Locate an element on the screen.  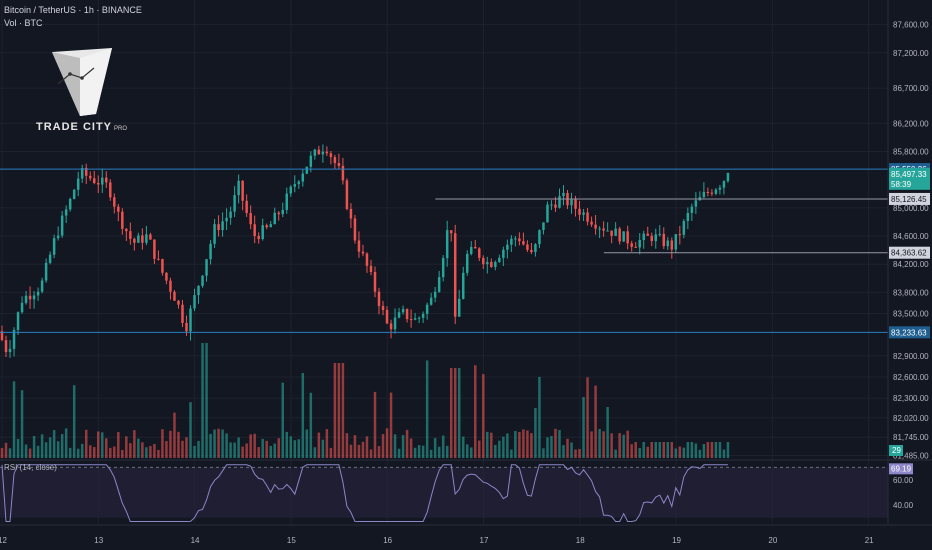
symbol-title: Bitcoin / TetherUS · 1h · BINANCE is located at coordinates (73, 10).